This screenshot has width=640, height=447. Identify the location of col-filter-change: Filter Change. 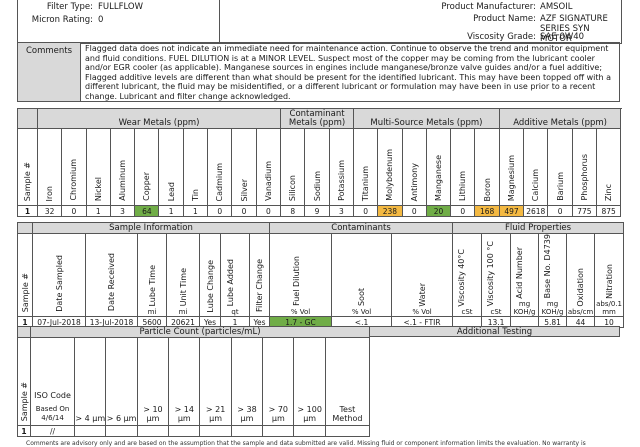
(259, 286).